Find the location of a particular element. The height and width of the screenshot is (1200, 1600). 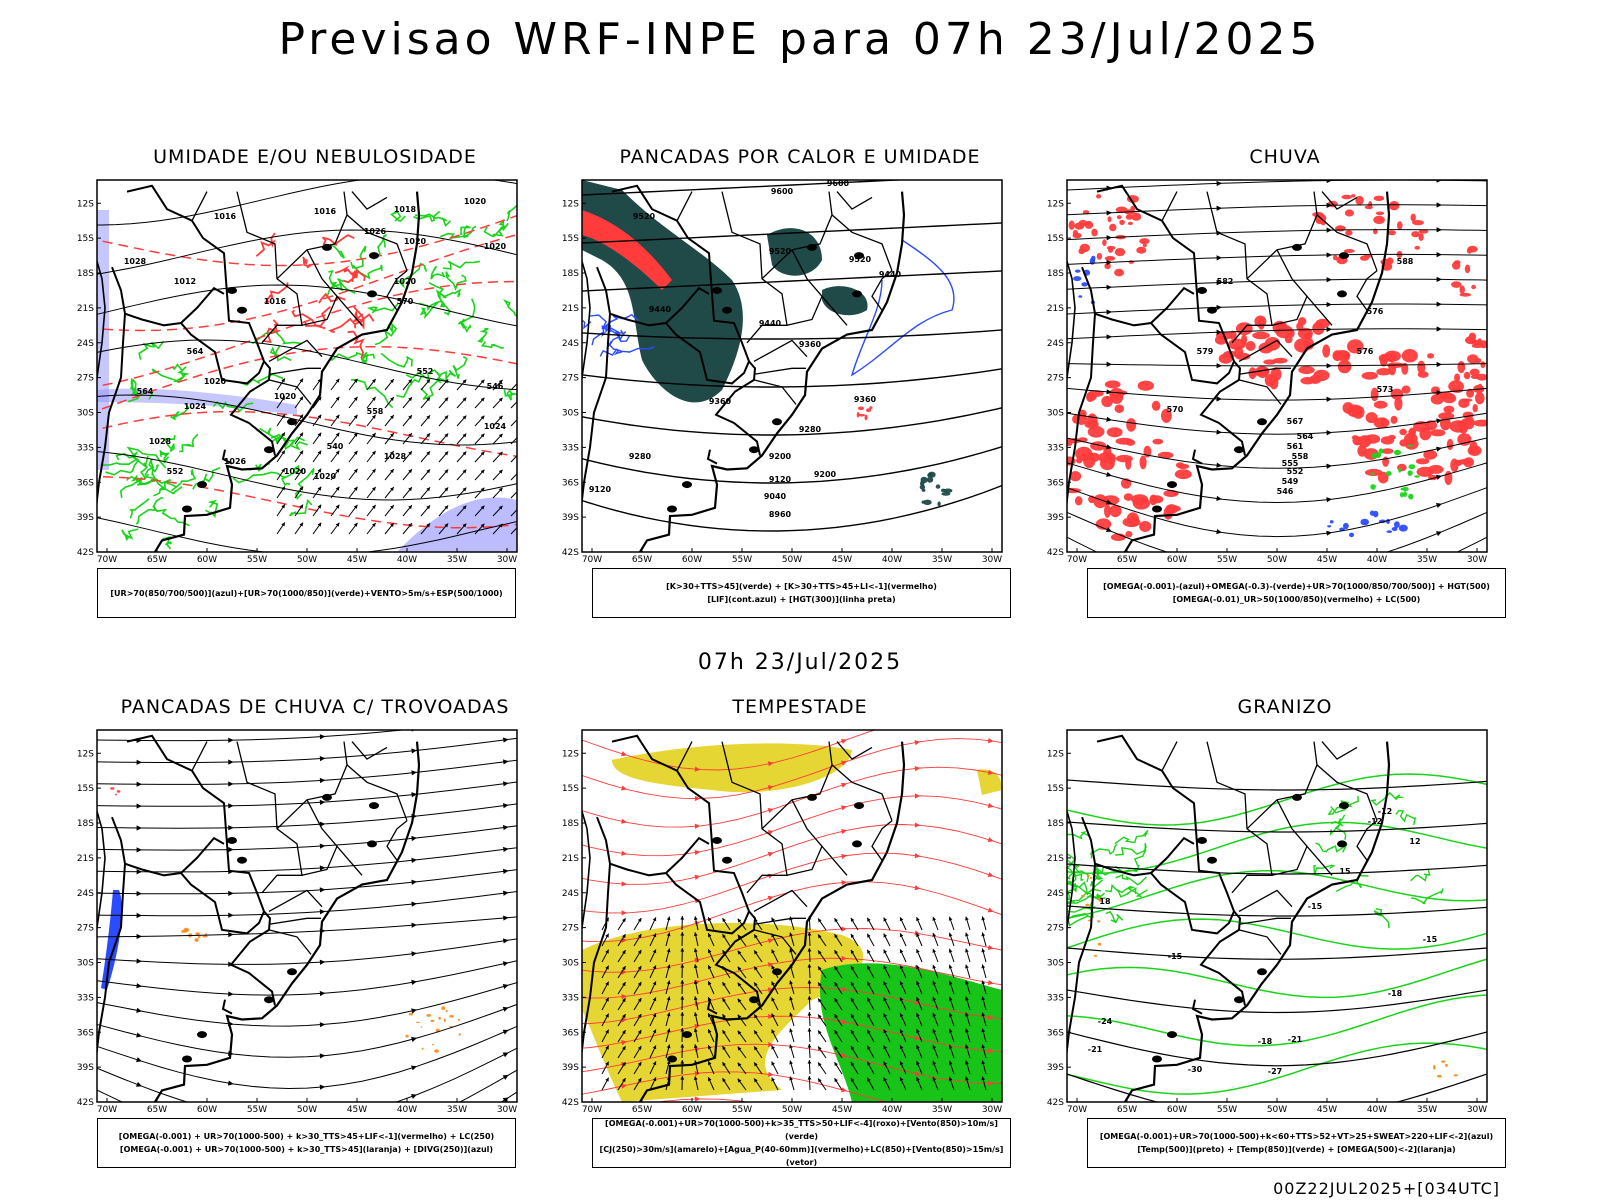

thunderstorm-spot is located at coordinates (451, 1016).